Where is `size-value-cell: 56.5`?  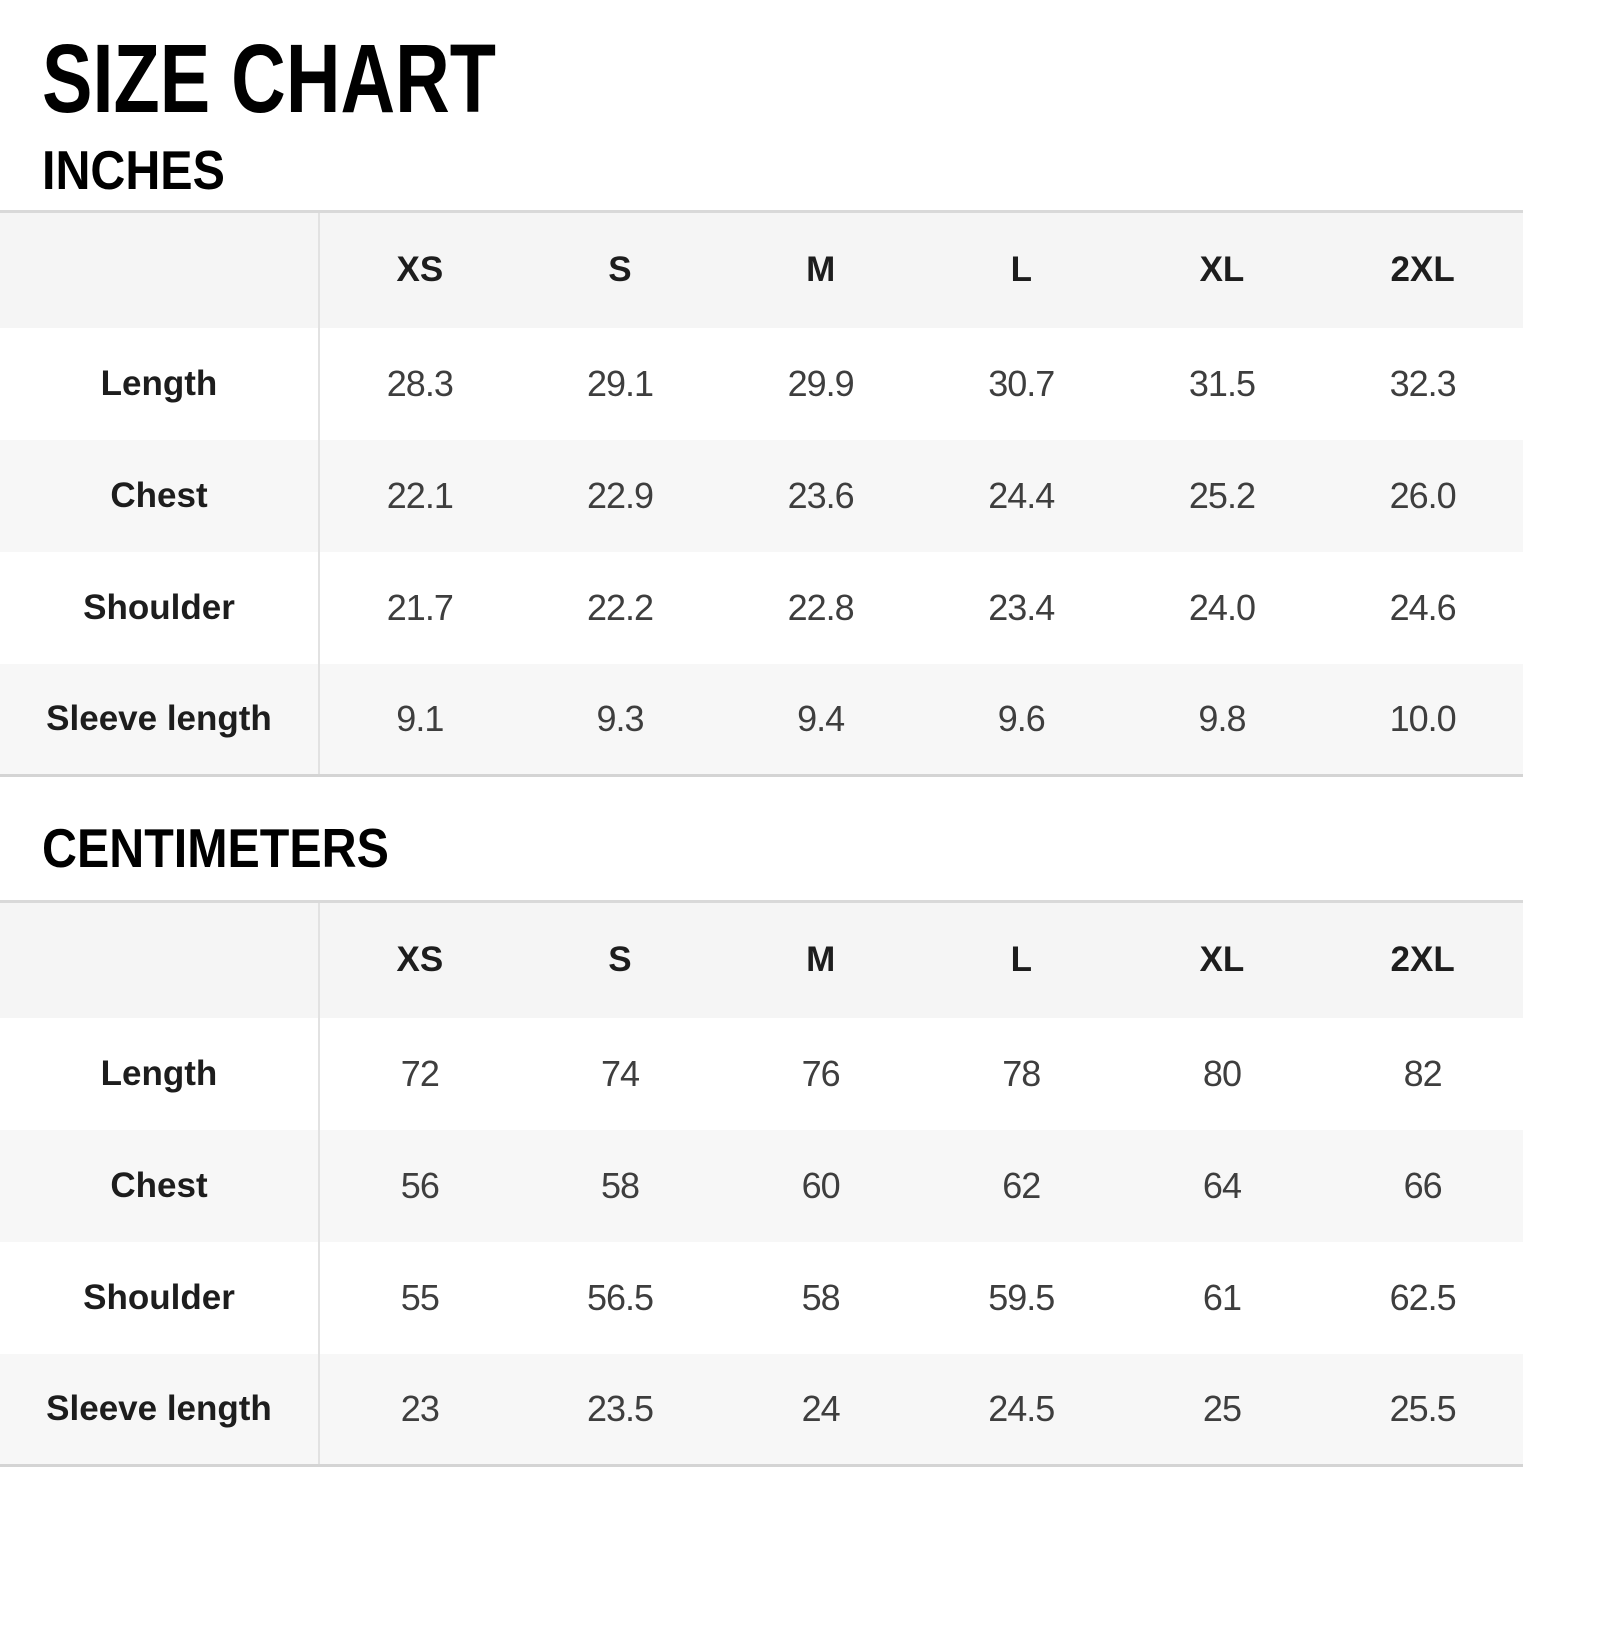
size-value-cell: 56.5 is located at coordinates (620, 1297).